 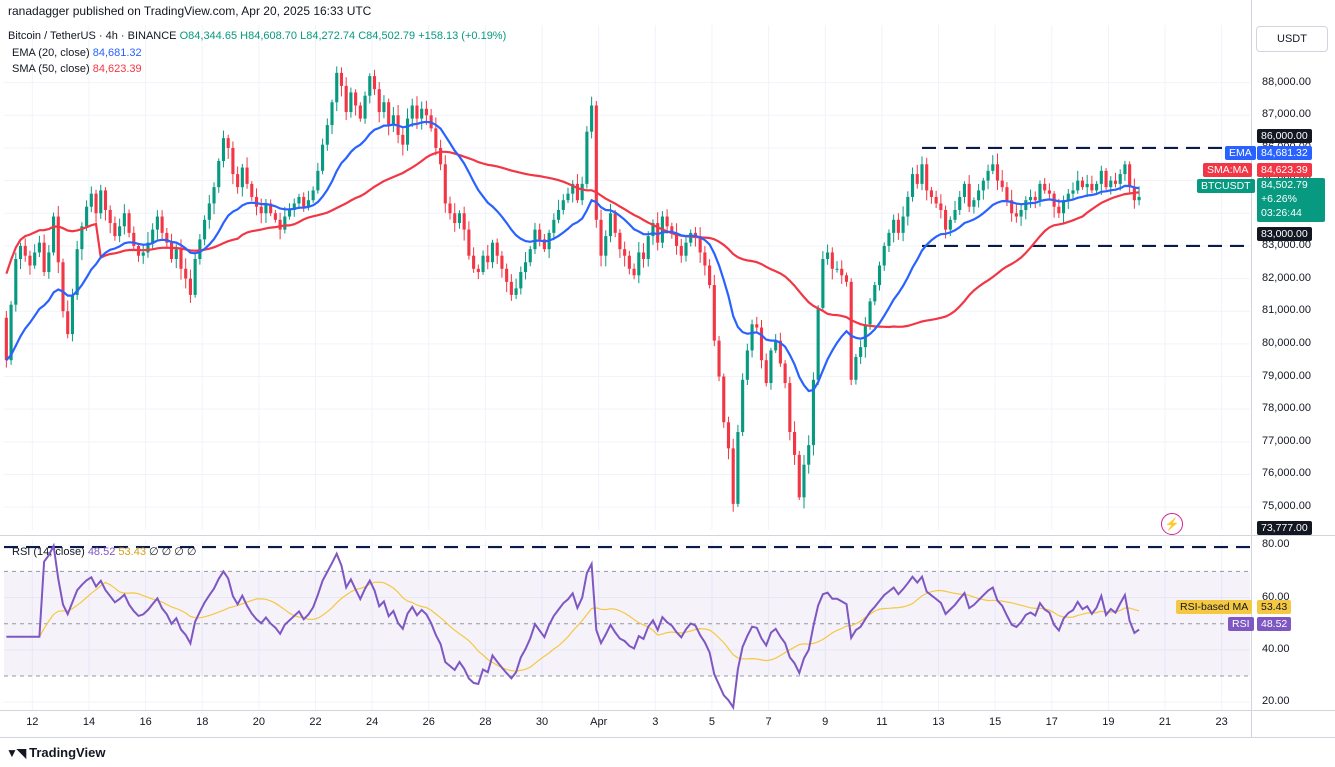 I want to click on price-tick-label: 79,000.00, so click(x=1286, y=375).